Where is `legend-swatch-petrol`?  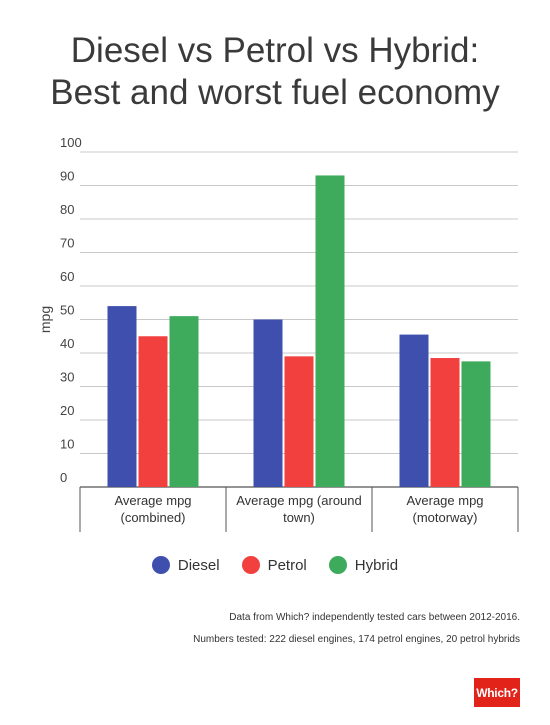
legend-swatch-petrol is located at coordinates (250, 565).